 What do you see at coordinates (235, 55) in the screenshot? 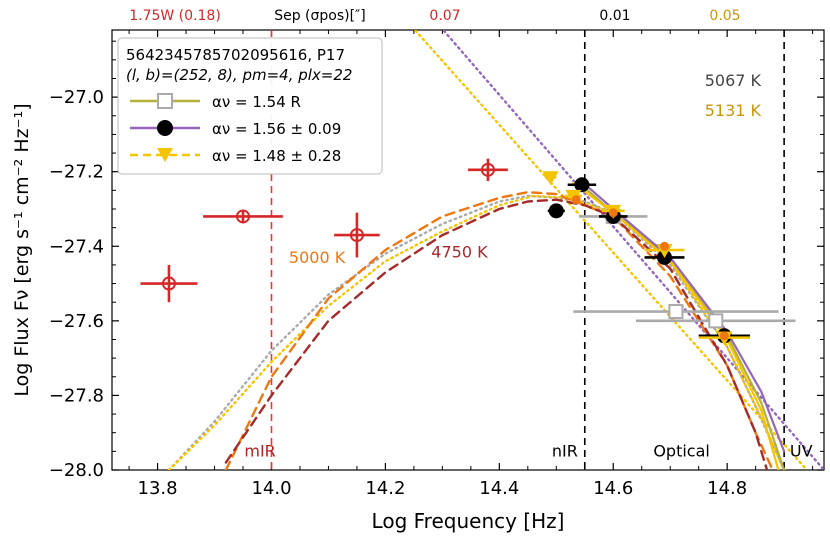
I see `info-line-1: 5642345785702095616, P17` at bounding box center [235, 55].